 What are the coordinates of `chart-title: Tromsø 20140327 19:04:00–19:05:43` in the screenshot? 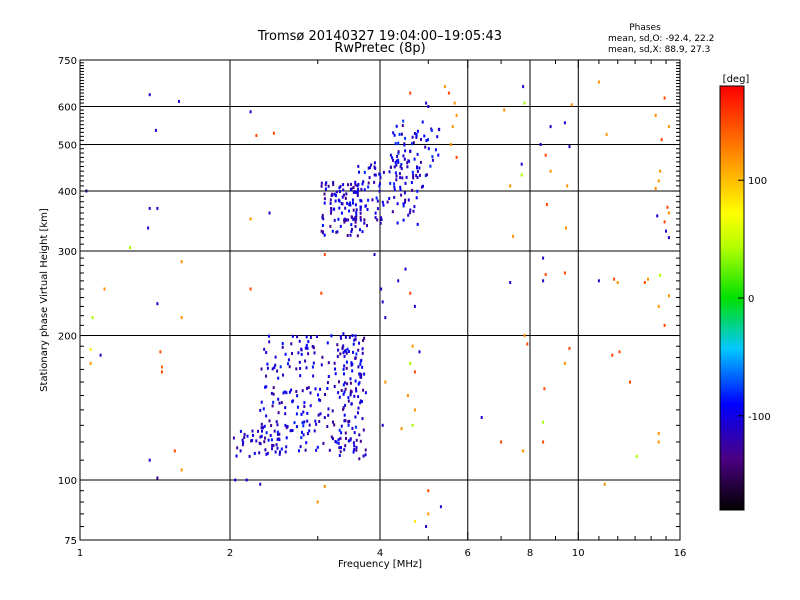 It's located at (379, 36).